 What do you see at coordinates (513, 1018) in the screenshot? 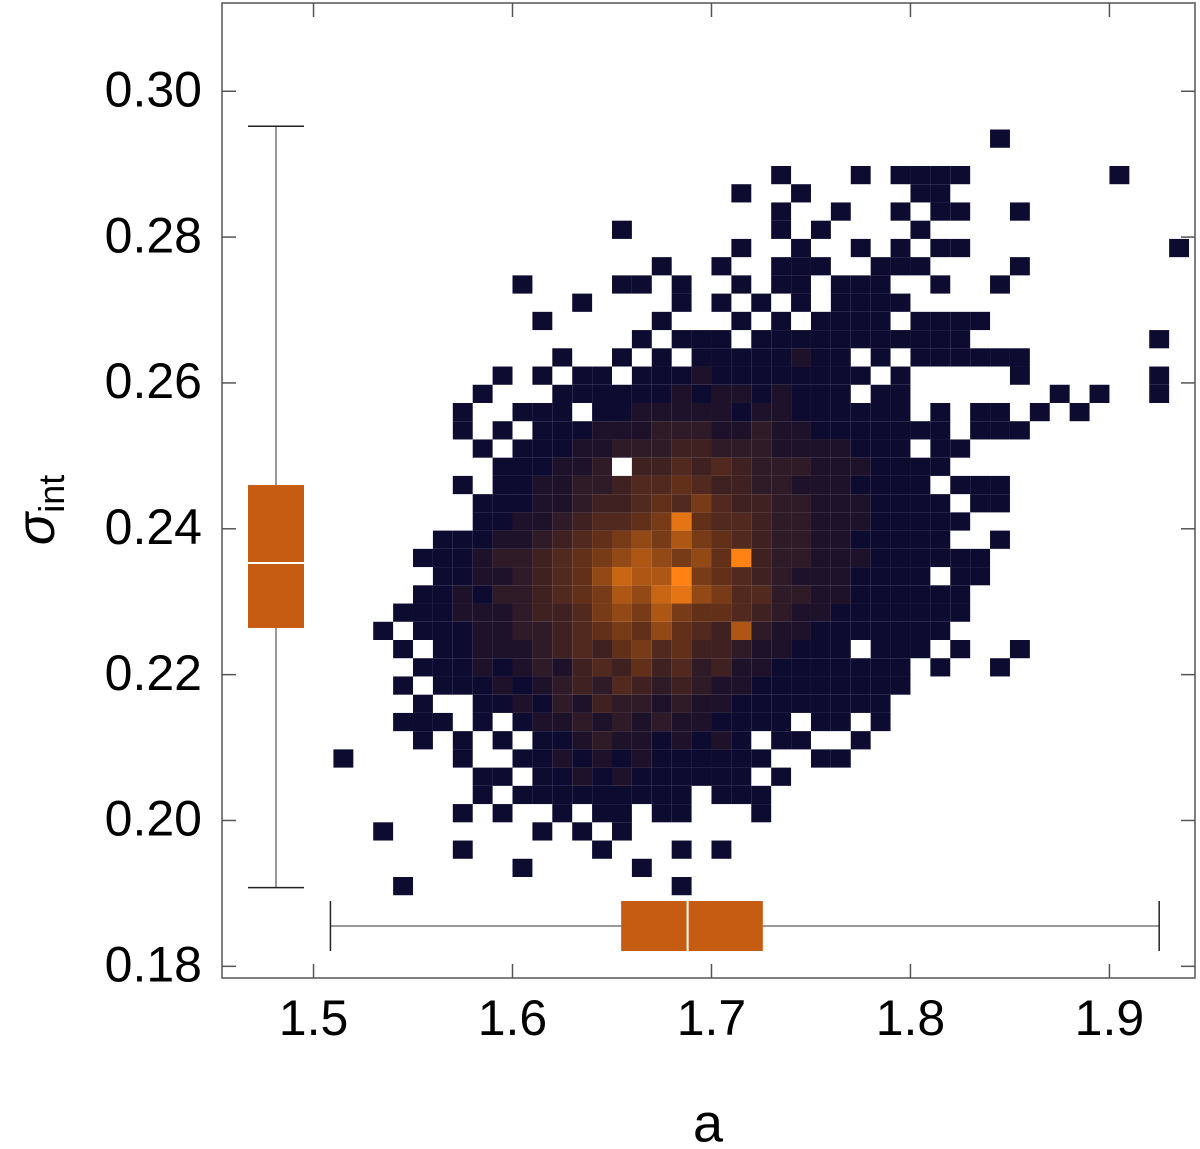
I see `x-tick-label: 1.6` at bounding box center [513, 1018].